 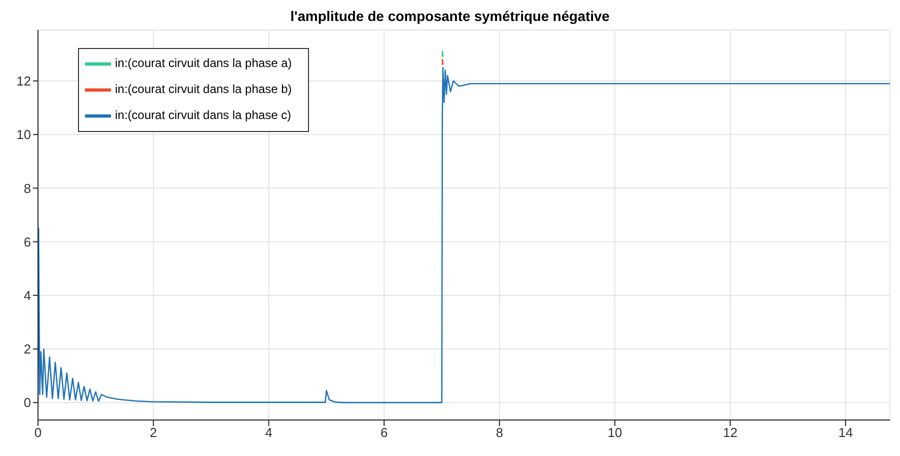 I want to click on y-tick-label: 4, so click(x=27, y=295).